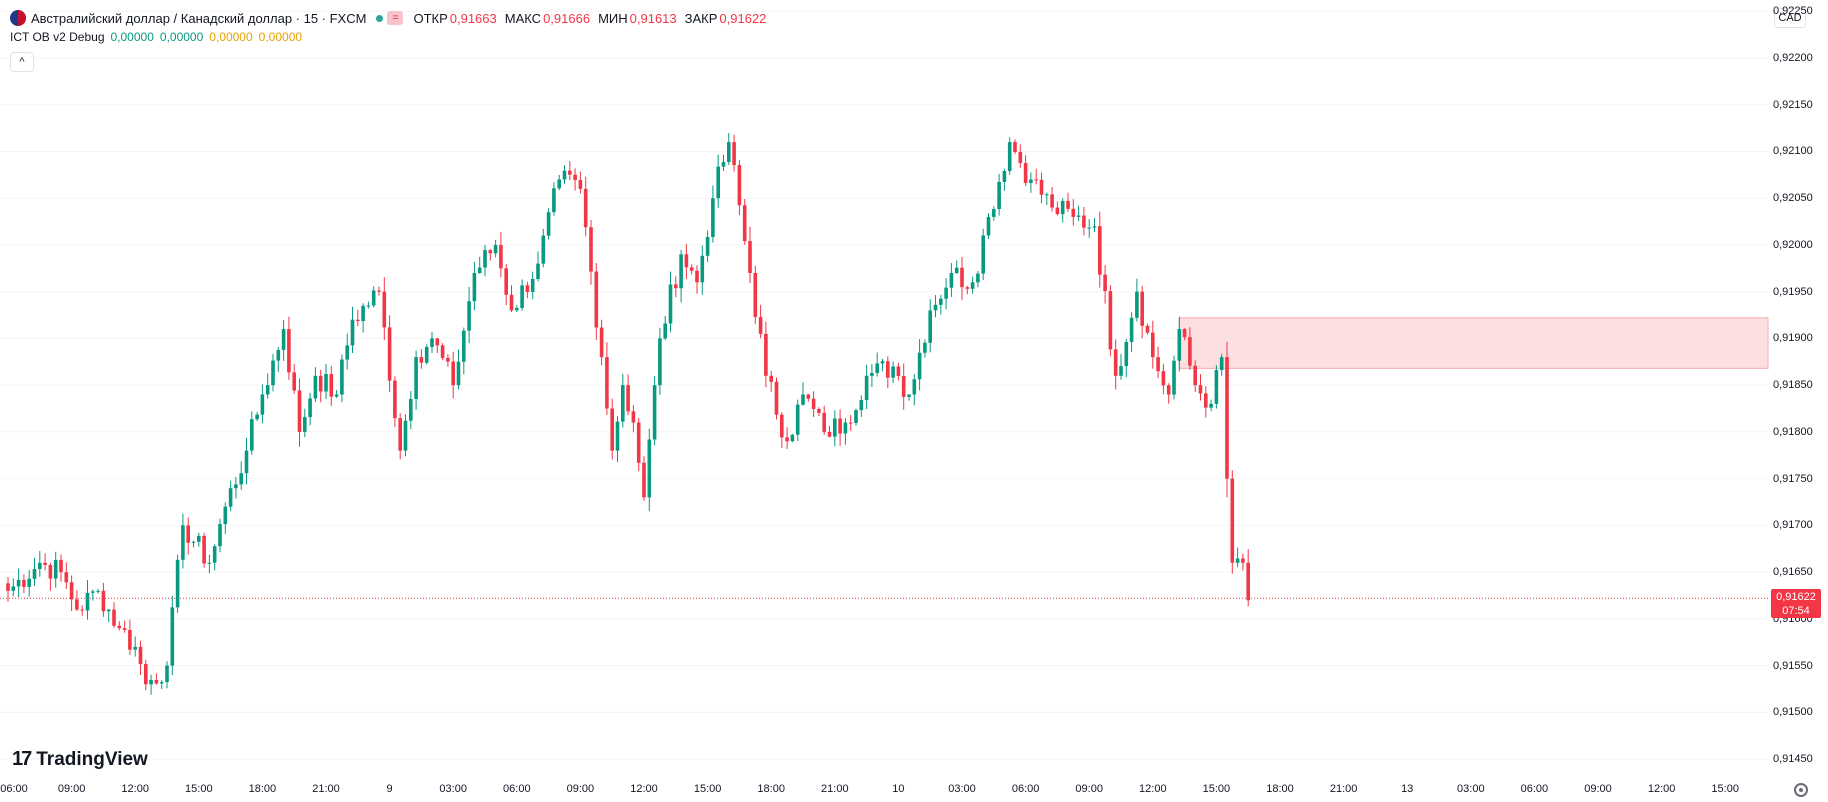 The image size is (1828, 802). Describe the element at coordinates (1473, 343) in the screenshot. I see `order-block-zone` at that location.